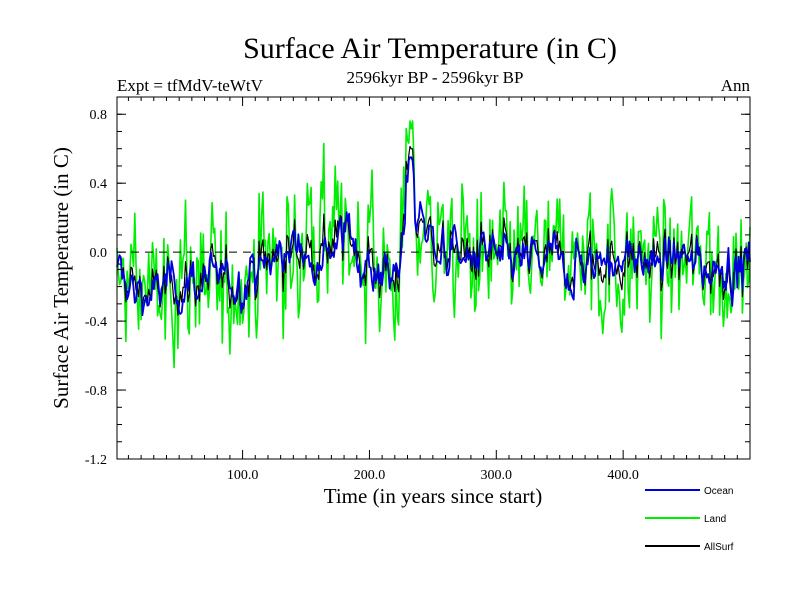 The width and height of the screenshot is (800, 600). I want to click on y-tick-label: 0.4, so click(99, 184).